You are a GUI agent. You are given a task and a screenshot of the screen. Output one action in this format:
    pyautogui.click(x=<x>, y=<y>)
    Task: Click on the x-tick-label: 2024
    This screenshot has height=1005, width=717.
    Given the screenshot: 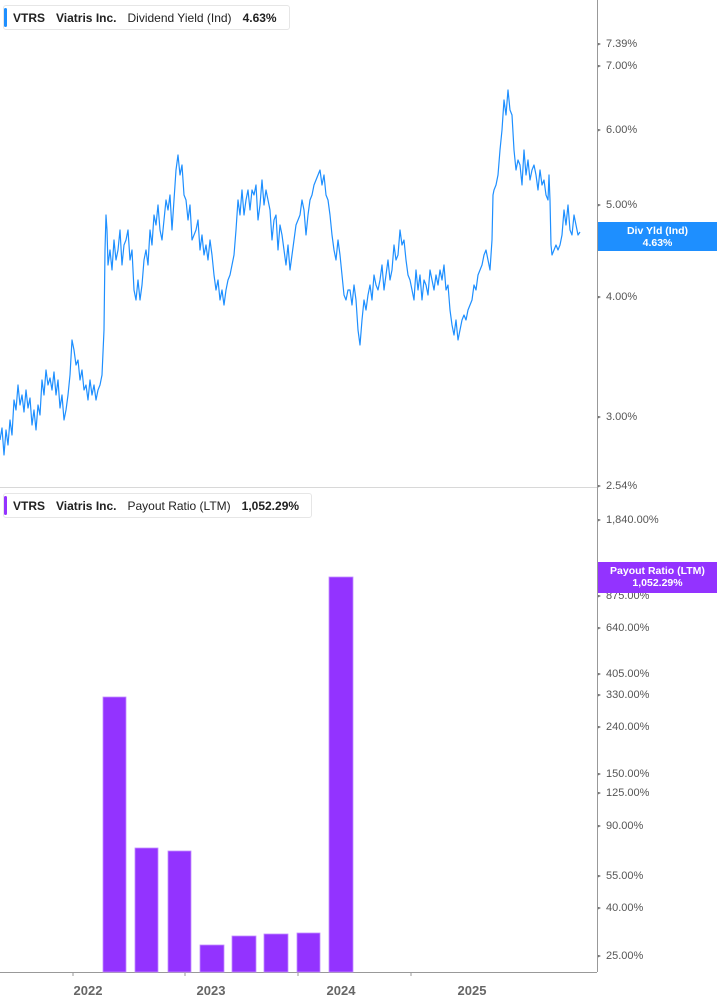 What is the action you would take?
    pyautogui.click(x=341, y=990)
    